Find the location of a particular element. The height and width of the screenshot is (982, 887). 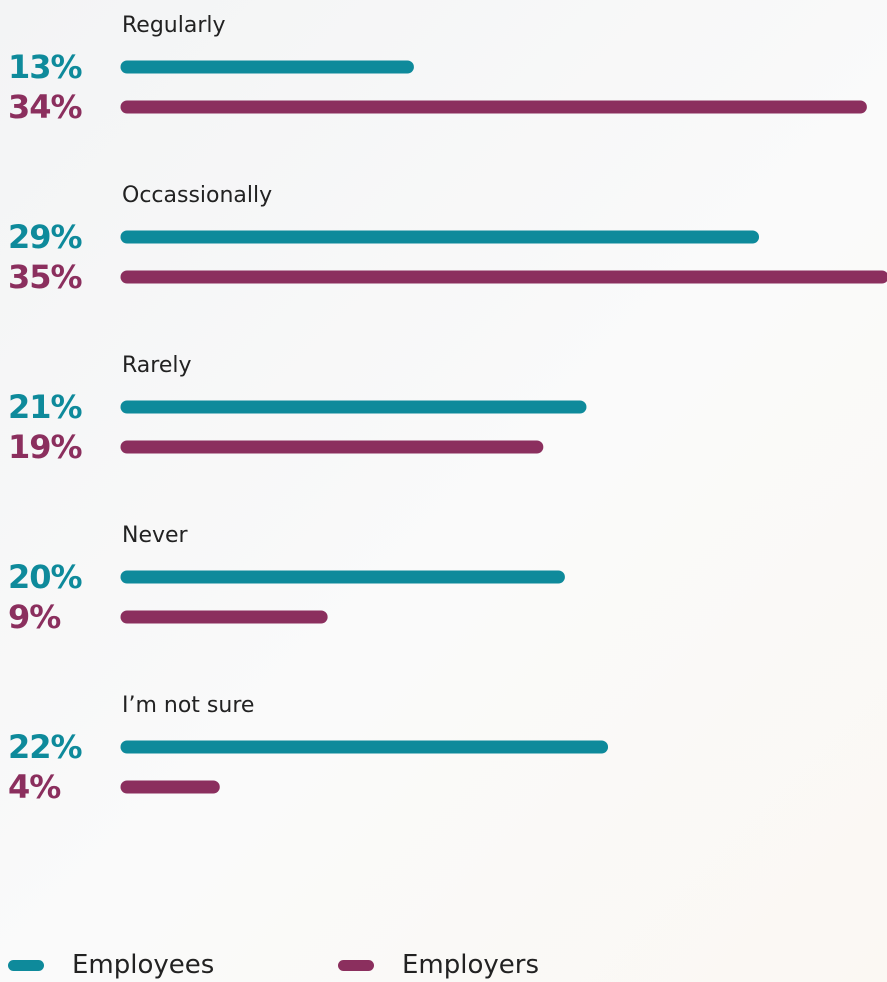

value-label-employers-occassionally: 35% is located at coordinates (45, 277).